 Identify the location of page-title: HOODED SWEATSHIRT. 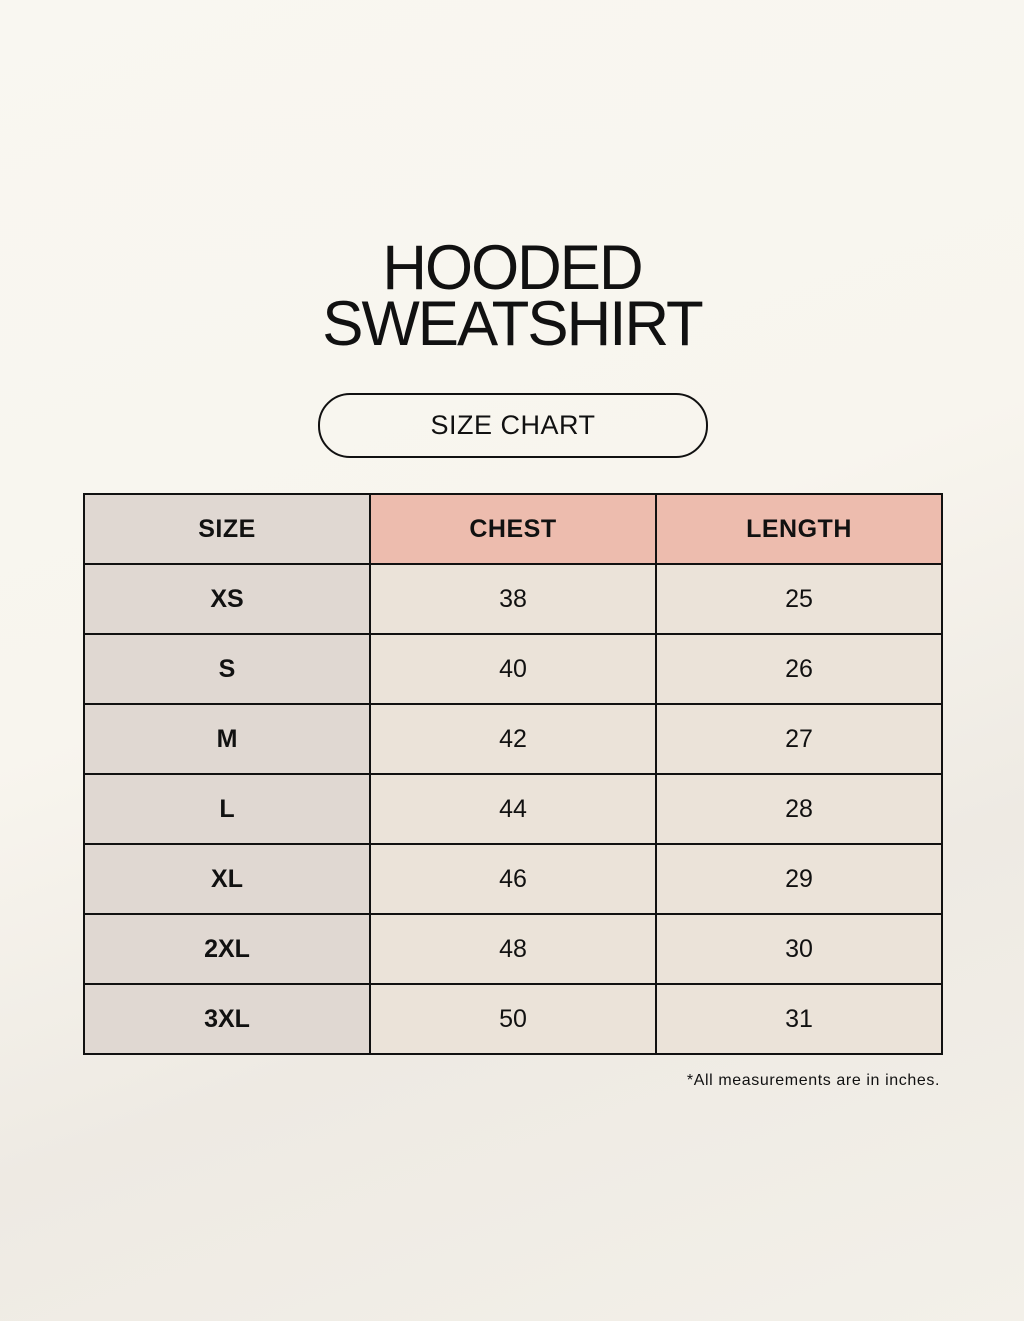
(512, 296).